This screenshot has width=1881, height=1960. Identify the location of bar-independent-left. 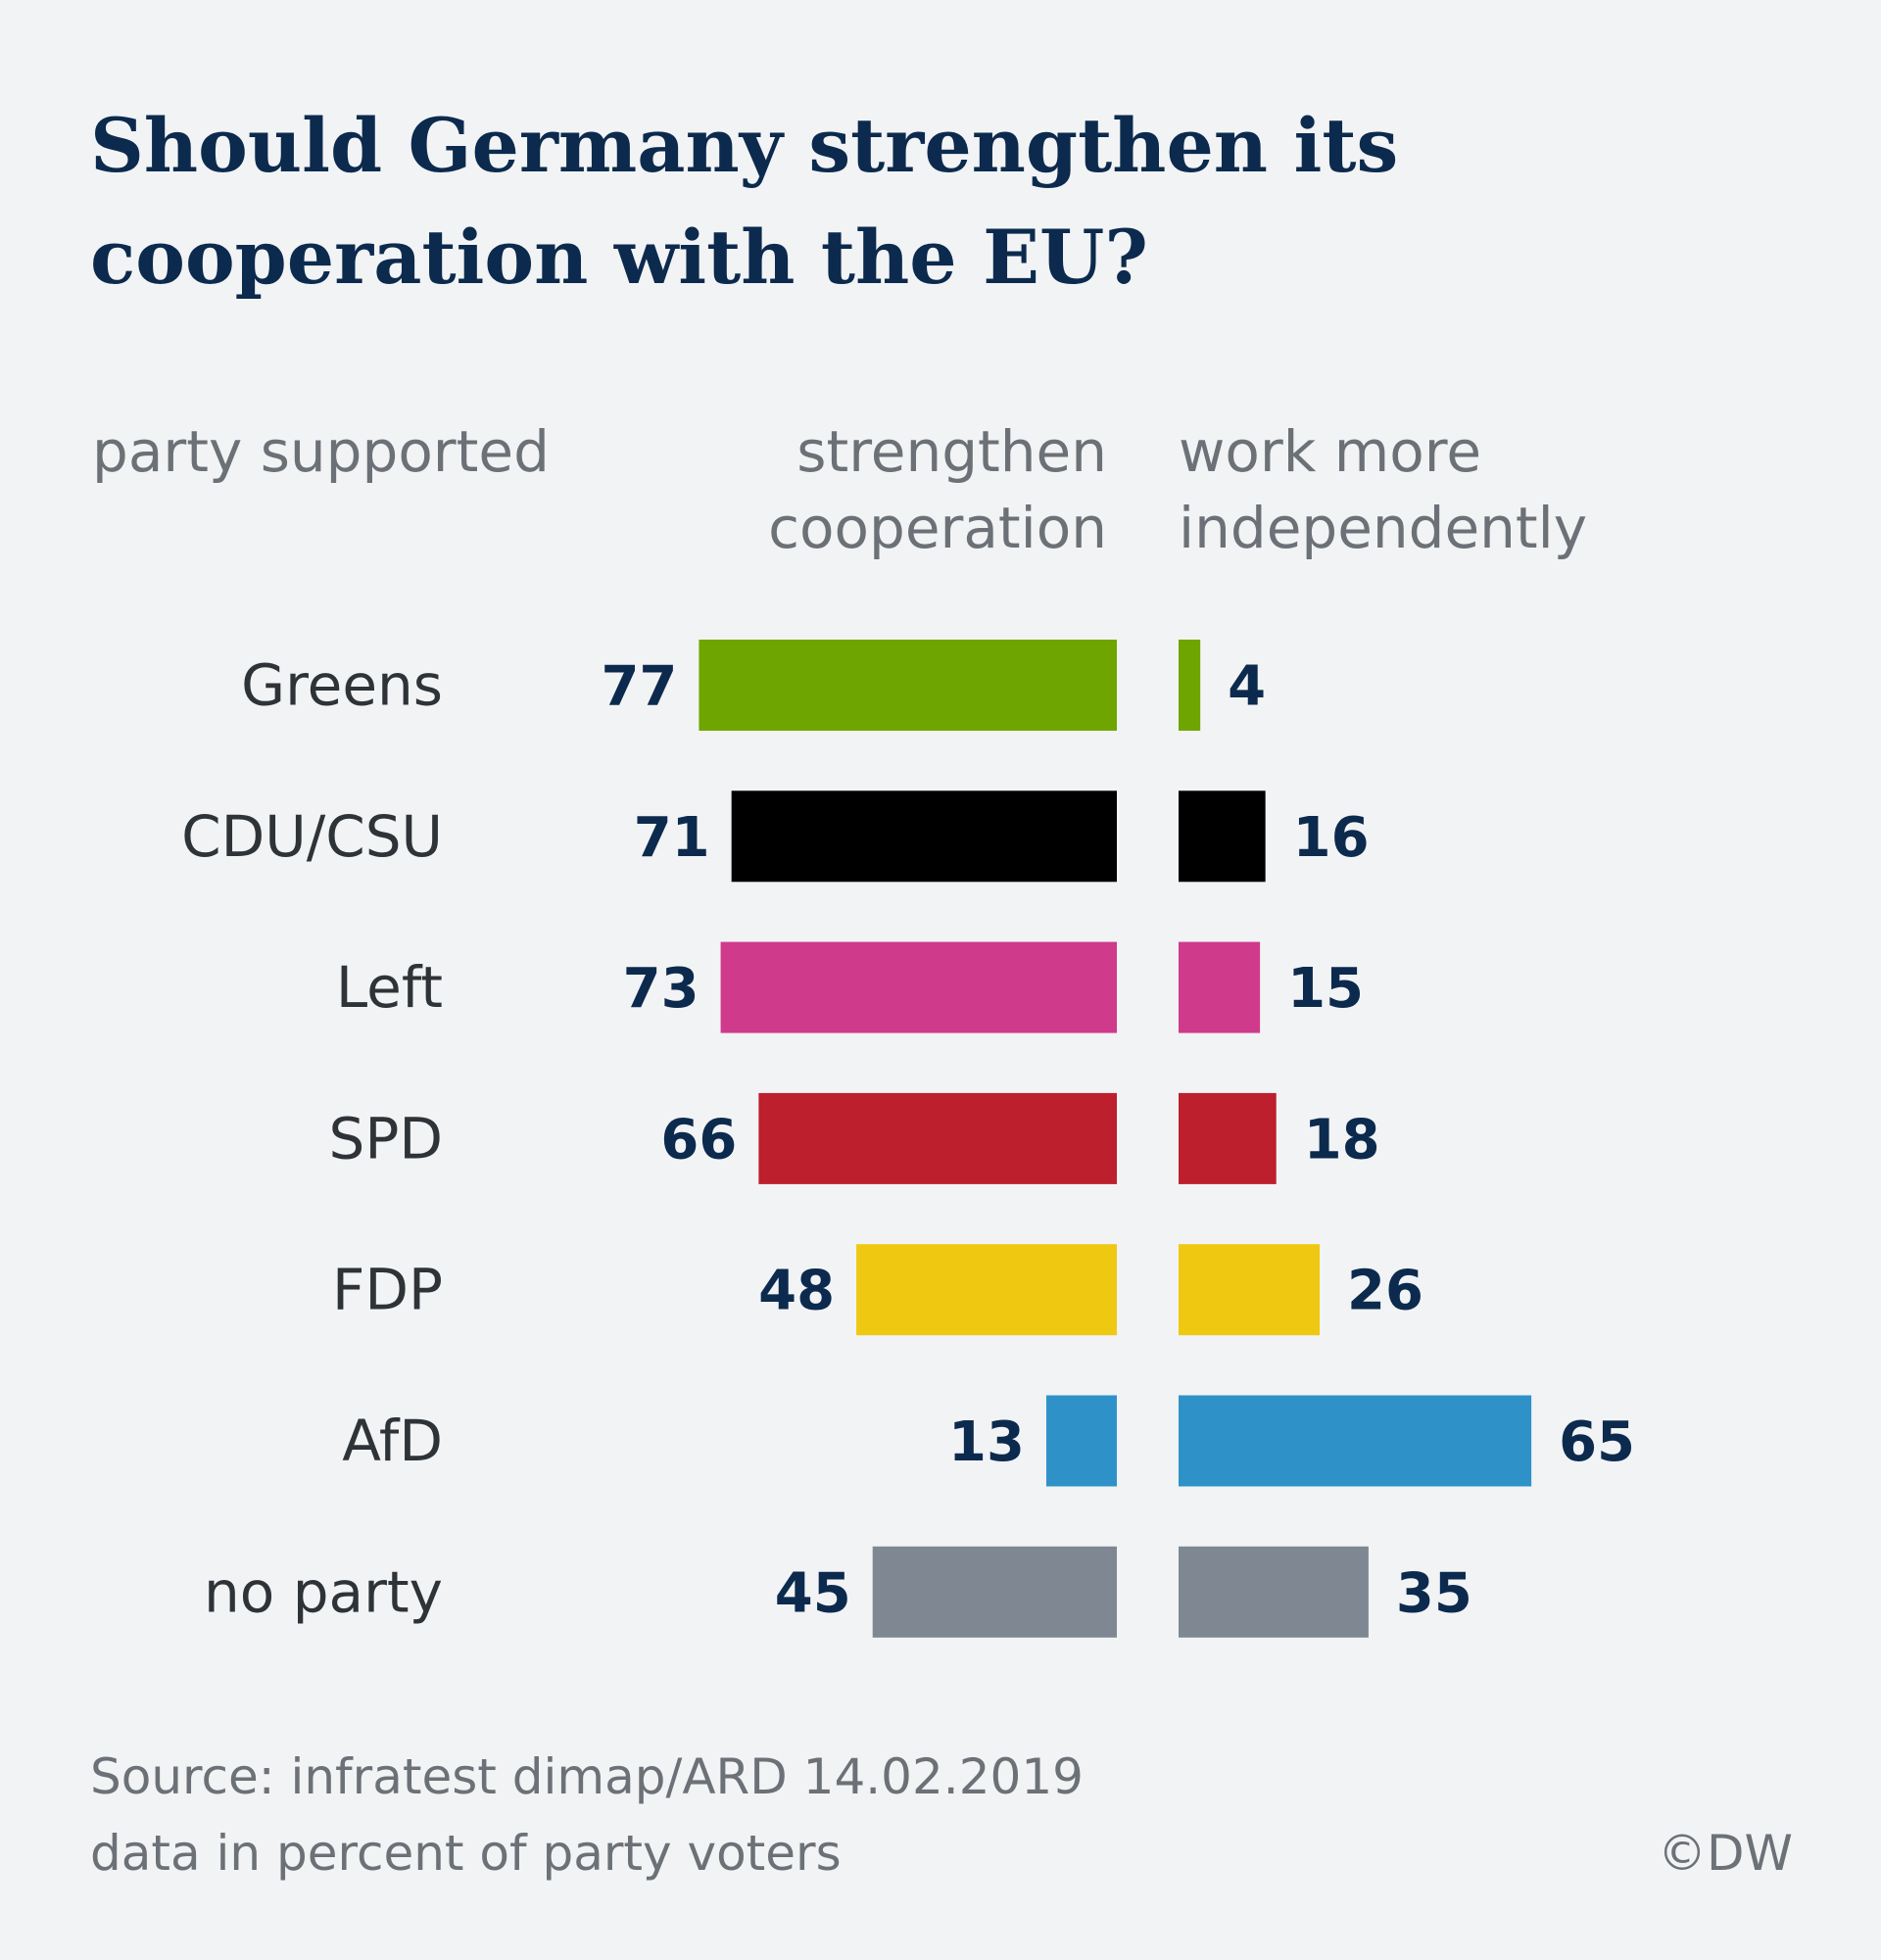
(1220, 987).